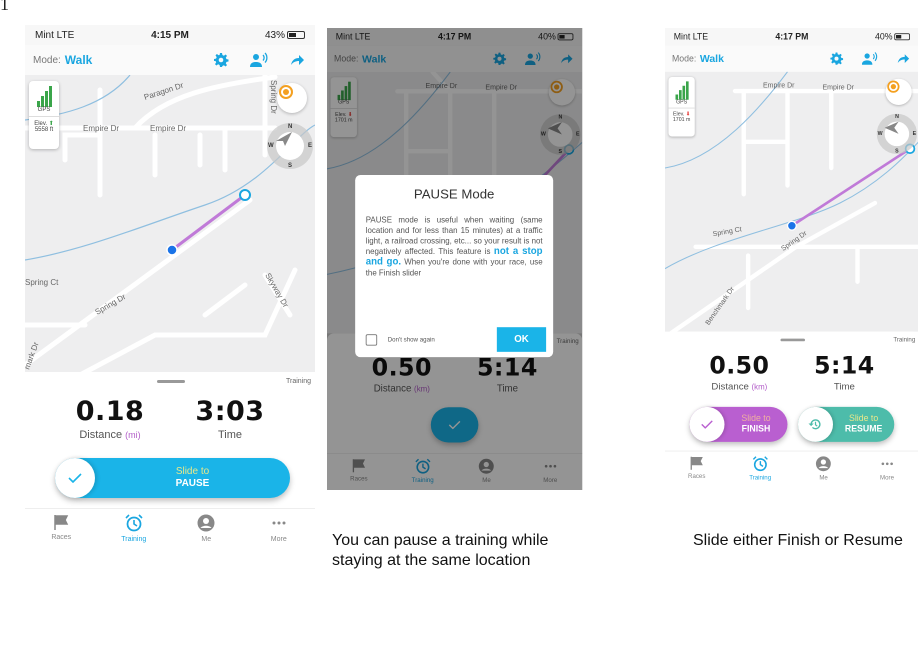 The width and height of the screenshot is (918, 664). I want to click on battery-percent: 43%, so click(274, 35).